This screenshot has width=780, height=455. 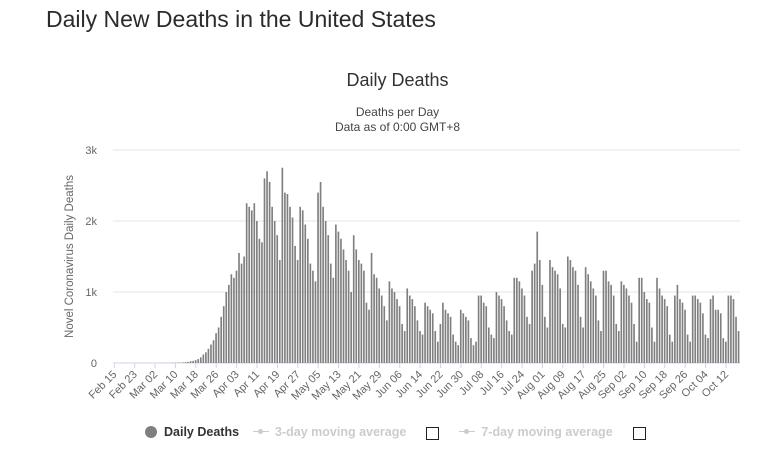 What do you see at coordinates (349, 432) in the screenshot?
I see `legend-item-3day-average: 3-day moving average` at bounding box center [349, 432].